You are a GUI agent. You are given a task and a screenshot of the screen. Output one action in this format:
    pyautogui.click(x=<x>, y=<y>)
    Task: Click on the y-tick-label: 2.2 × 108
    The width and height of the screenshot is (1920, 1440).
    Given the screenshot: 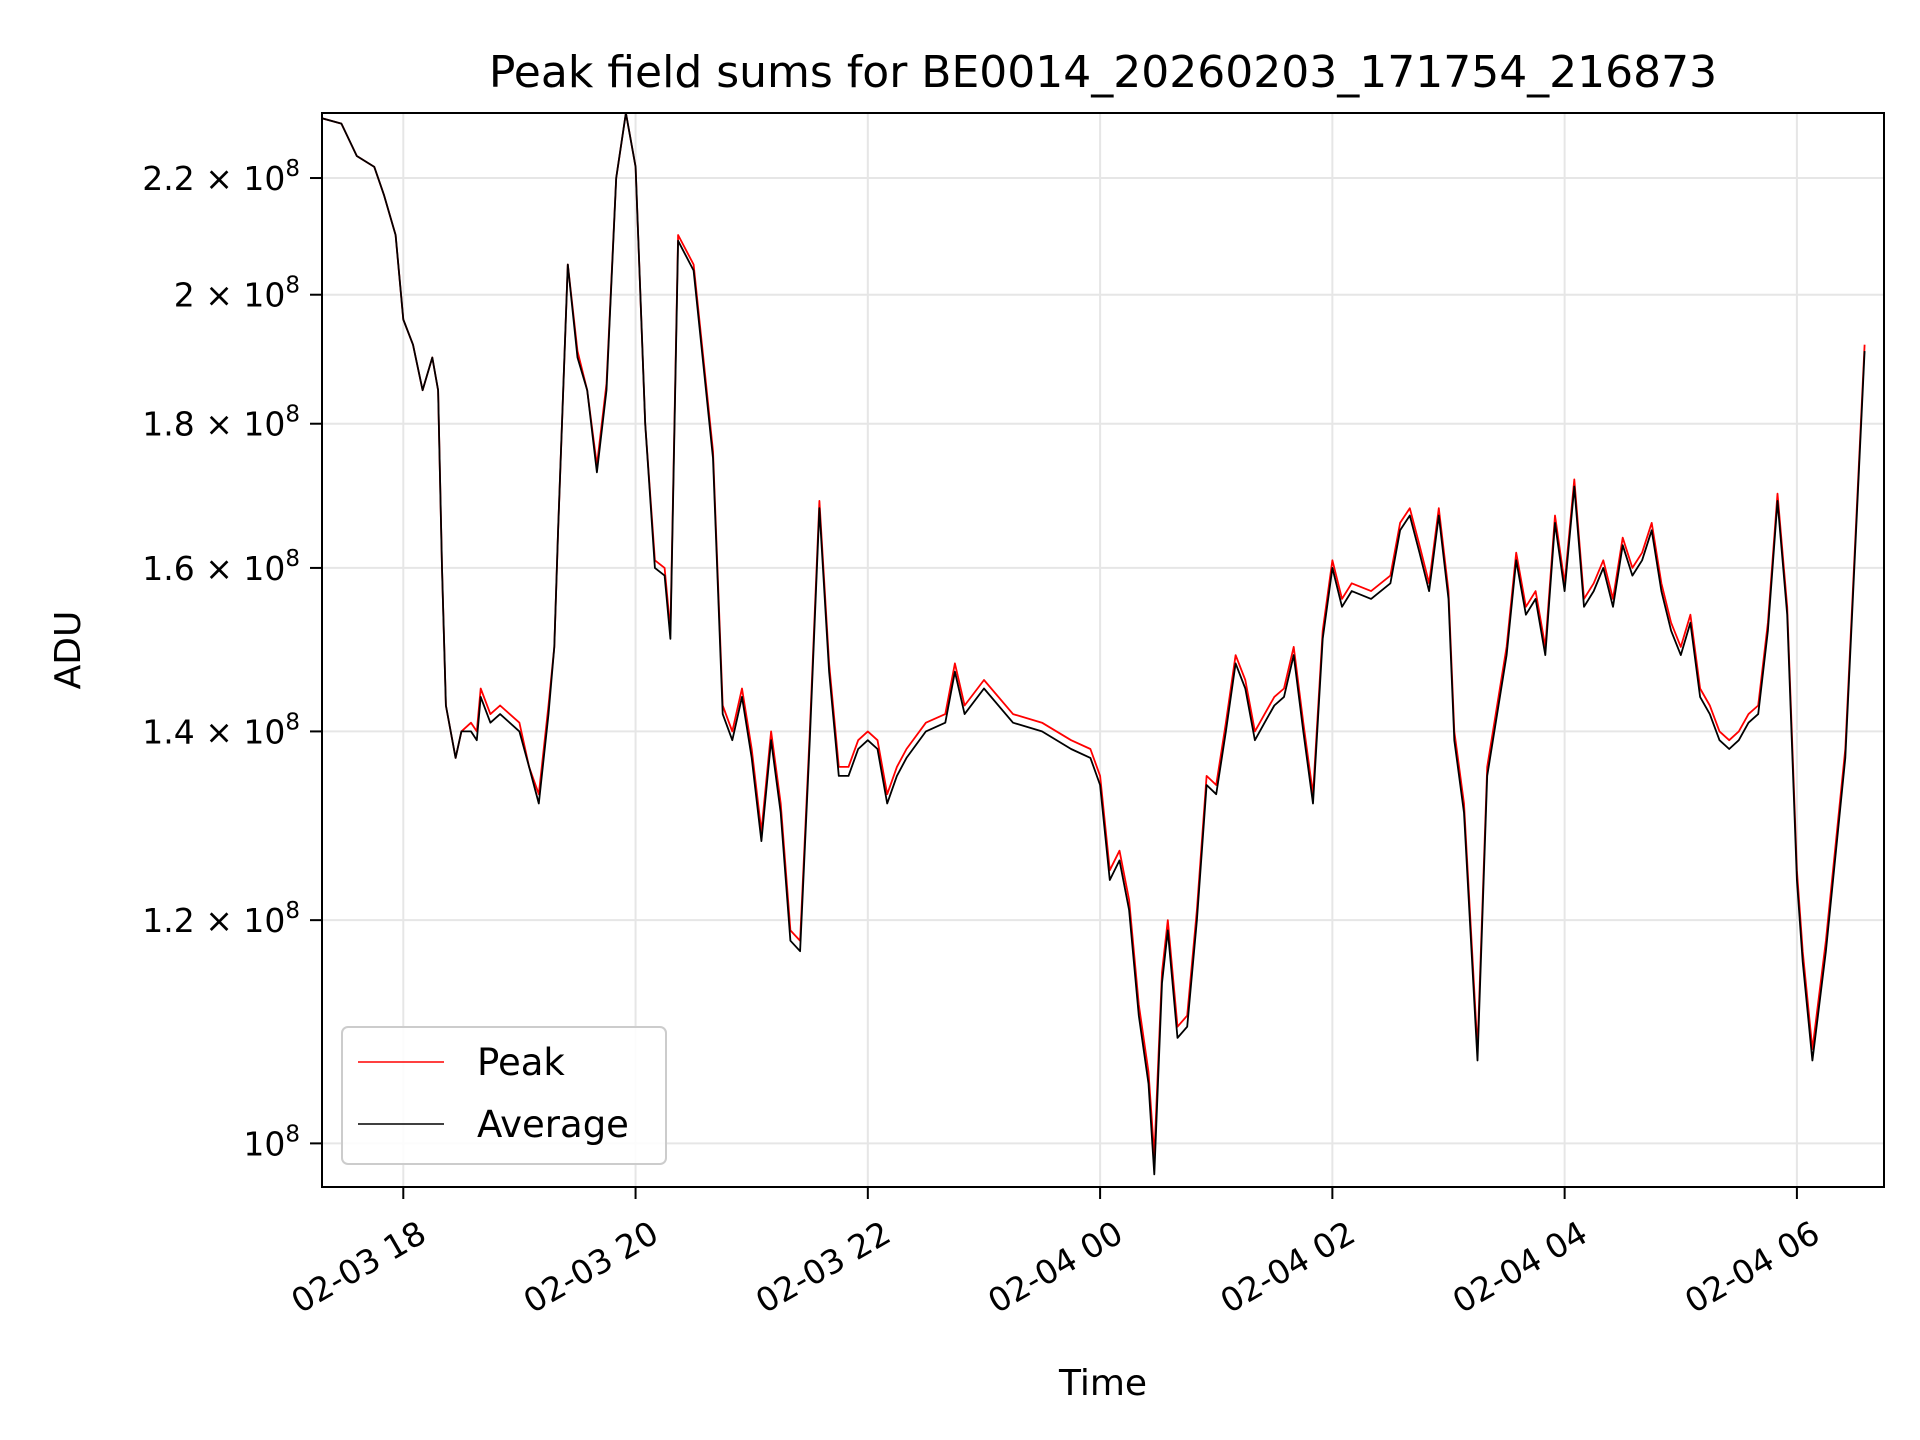 What is the action you would take?
    pyautogui.click(x=221, y=177)
    